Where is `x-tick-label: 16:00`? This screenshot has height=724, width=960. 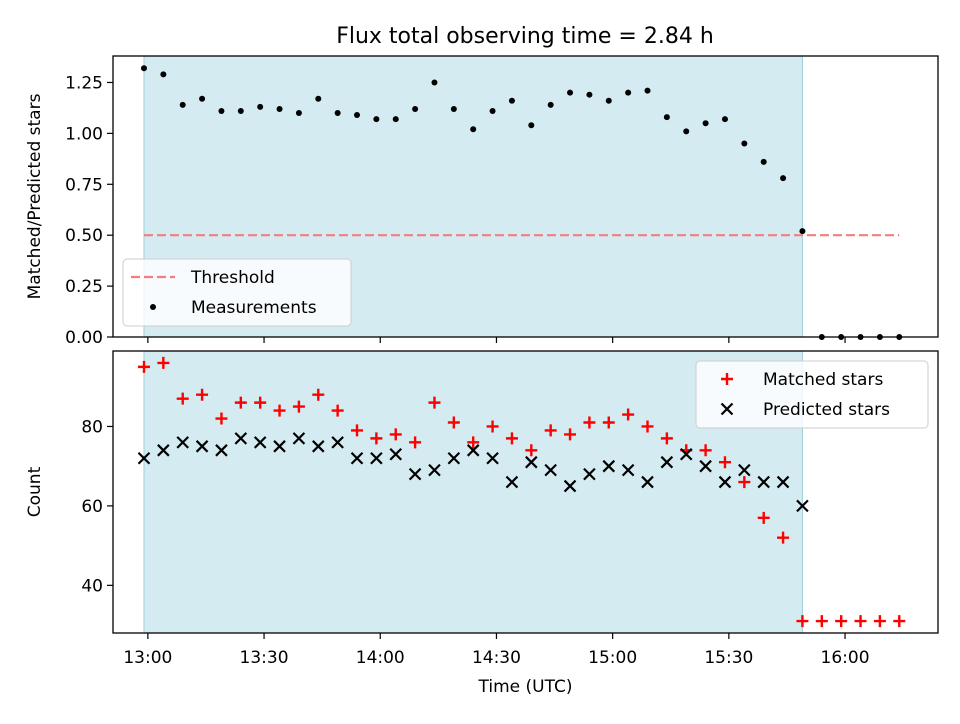
x-tick-label: 16:00 is located at coordinates (845, 658).